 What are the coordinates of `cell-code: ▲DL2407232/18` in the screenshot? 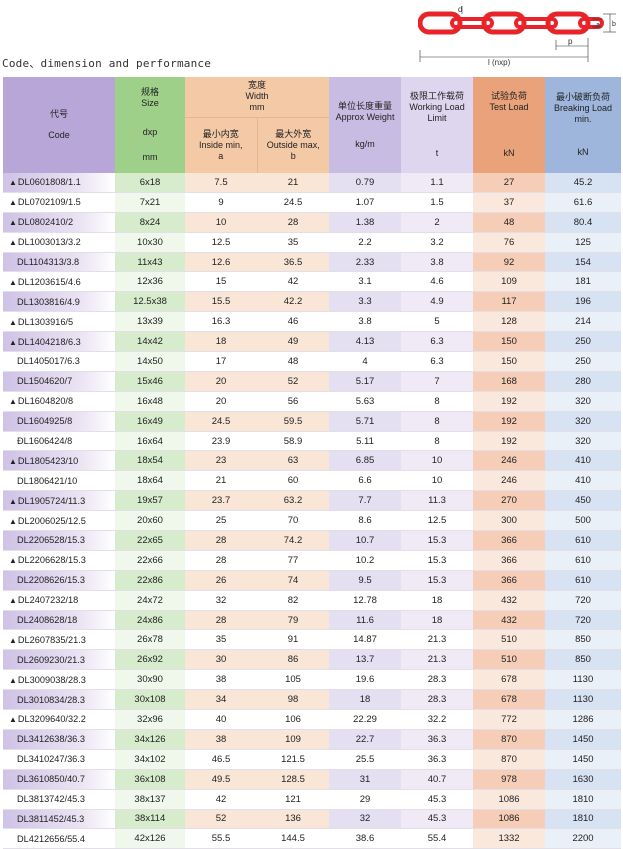 It's located at (59, 600).